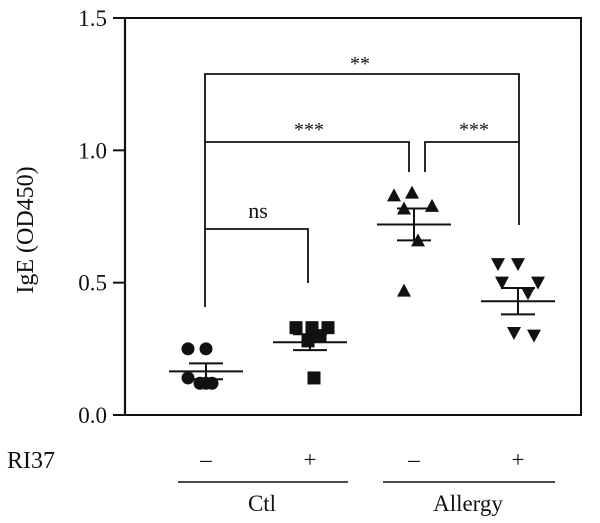  Describe the element at coordinates (31, 461) in the screenshot. I see `factor-label: RI37` at that location.